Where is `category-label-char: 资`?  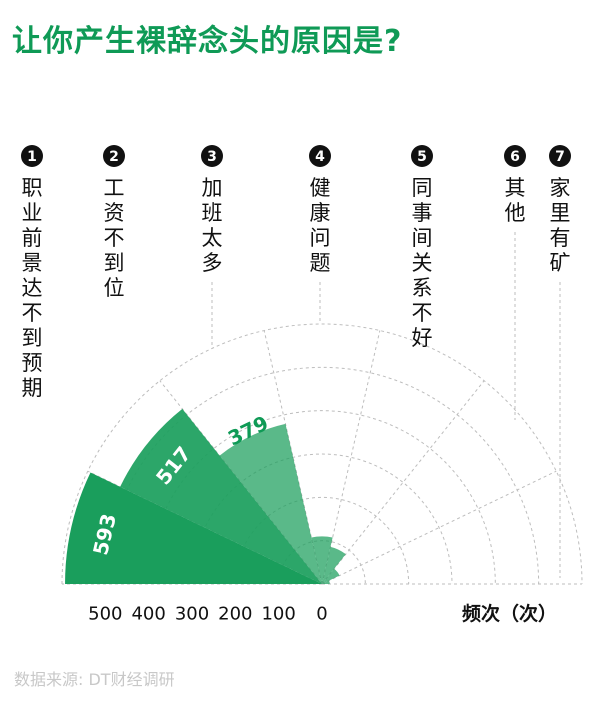 category-label-char: 资 is located at coordinates (114, 213).